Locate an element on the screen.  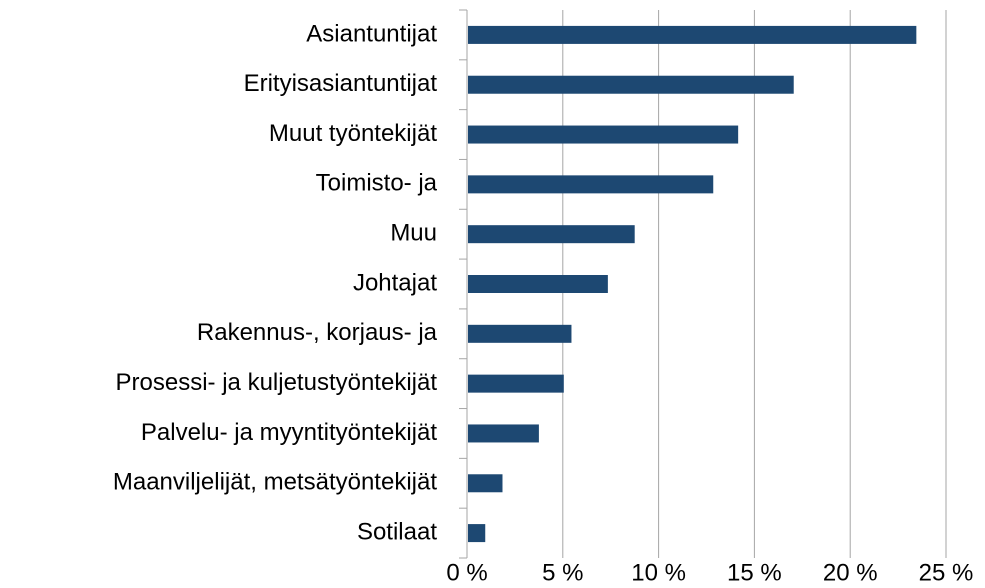
x-tick-label: 20 % is located at coordinates (850, 572).